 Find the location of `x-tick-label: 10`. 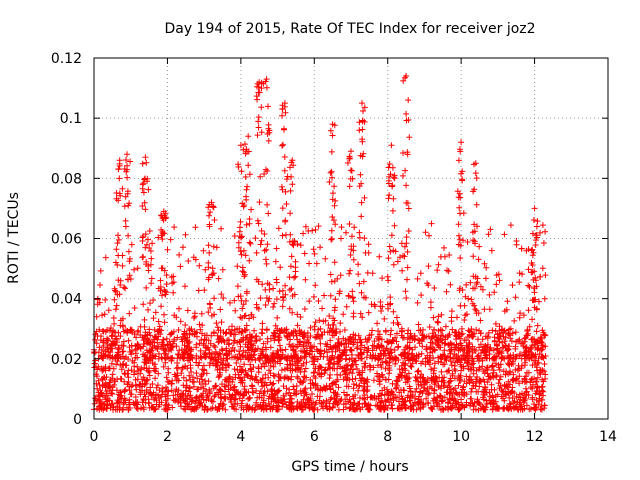

x-tick-label: 10 is located at coordinates (461, 437).